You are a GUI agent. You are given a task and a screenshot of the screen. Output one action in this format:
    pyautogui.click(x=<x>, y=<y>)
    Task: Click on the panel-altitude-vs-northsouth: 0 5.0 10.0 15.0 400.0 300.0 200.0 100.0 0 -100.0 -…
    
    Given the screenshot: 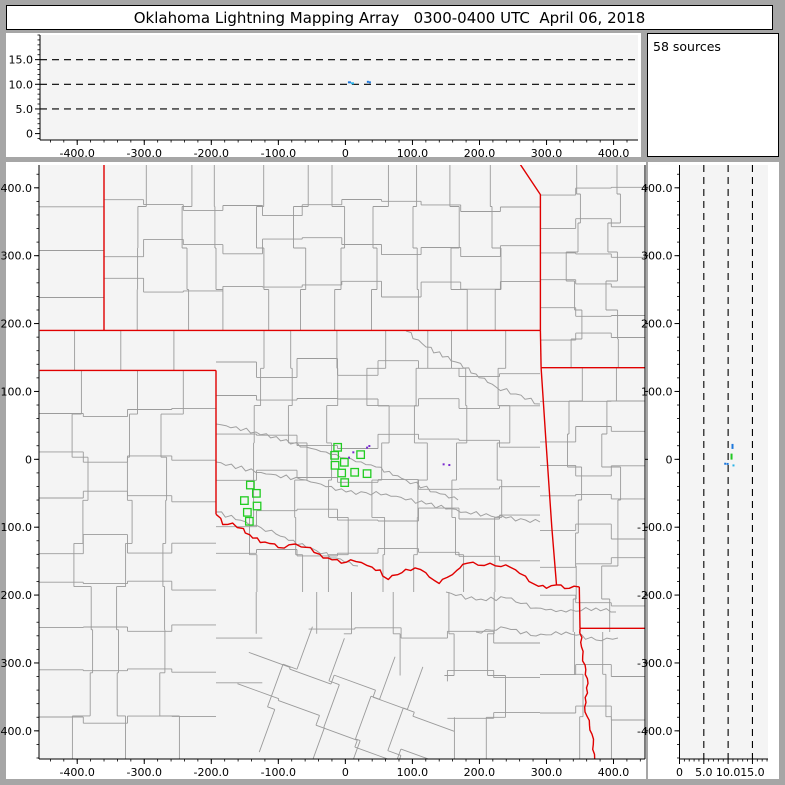 What is the action you would take?
    pyautogui.click(x=708, y=470)
    